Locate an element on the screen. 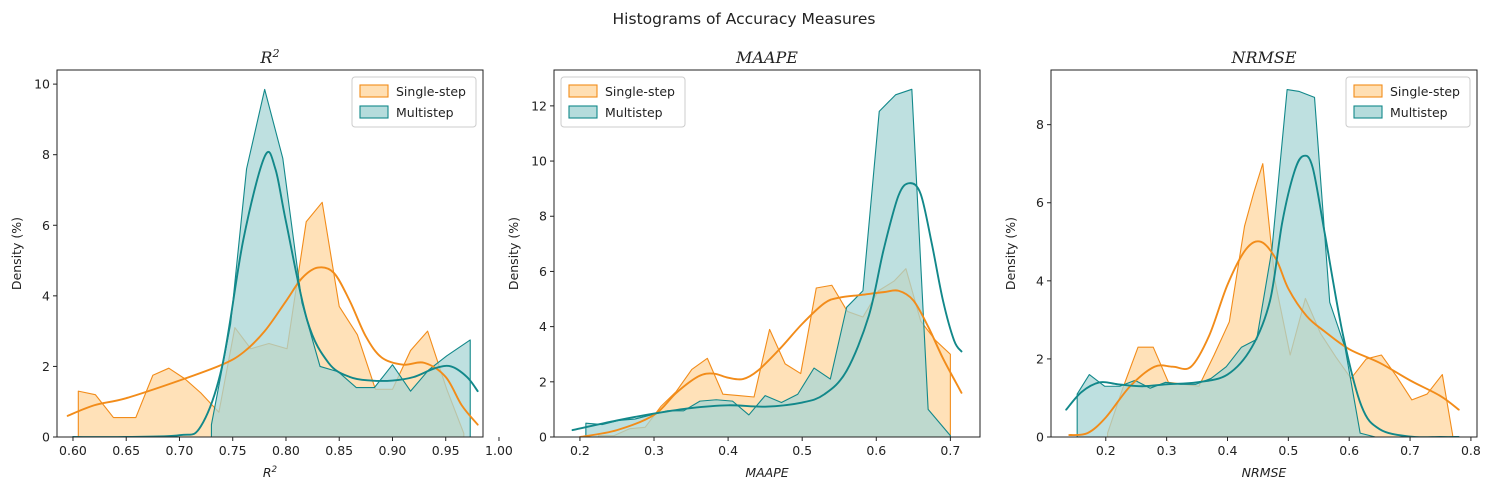 This screenshot has width=1488, height=494. figure-suptitle: Histograms of Accuracy Measures is located at coordinates (744, 19).